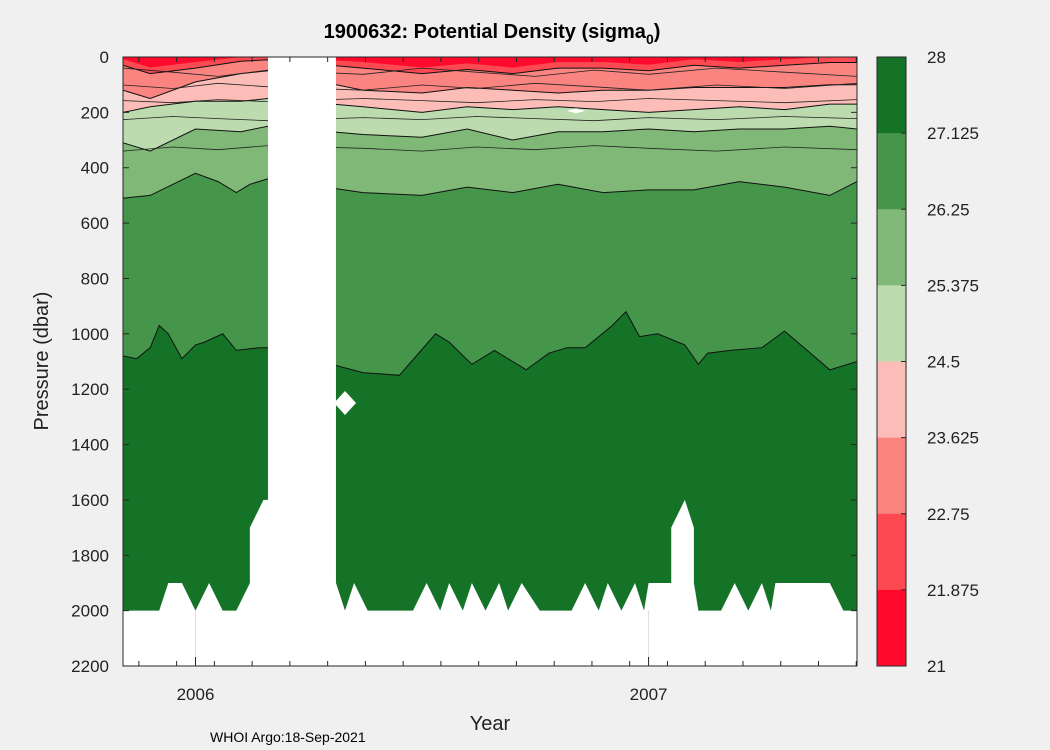  What do you see at coordinates (345, 403) in the screenshot?
I see `diamond-marker` at bounding box center [345, 403].